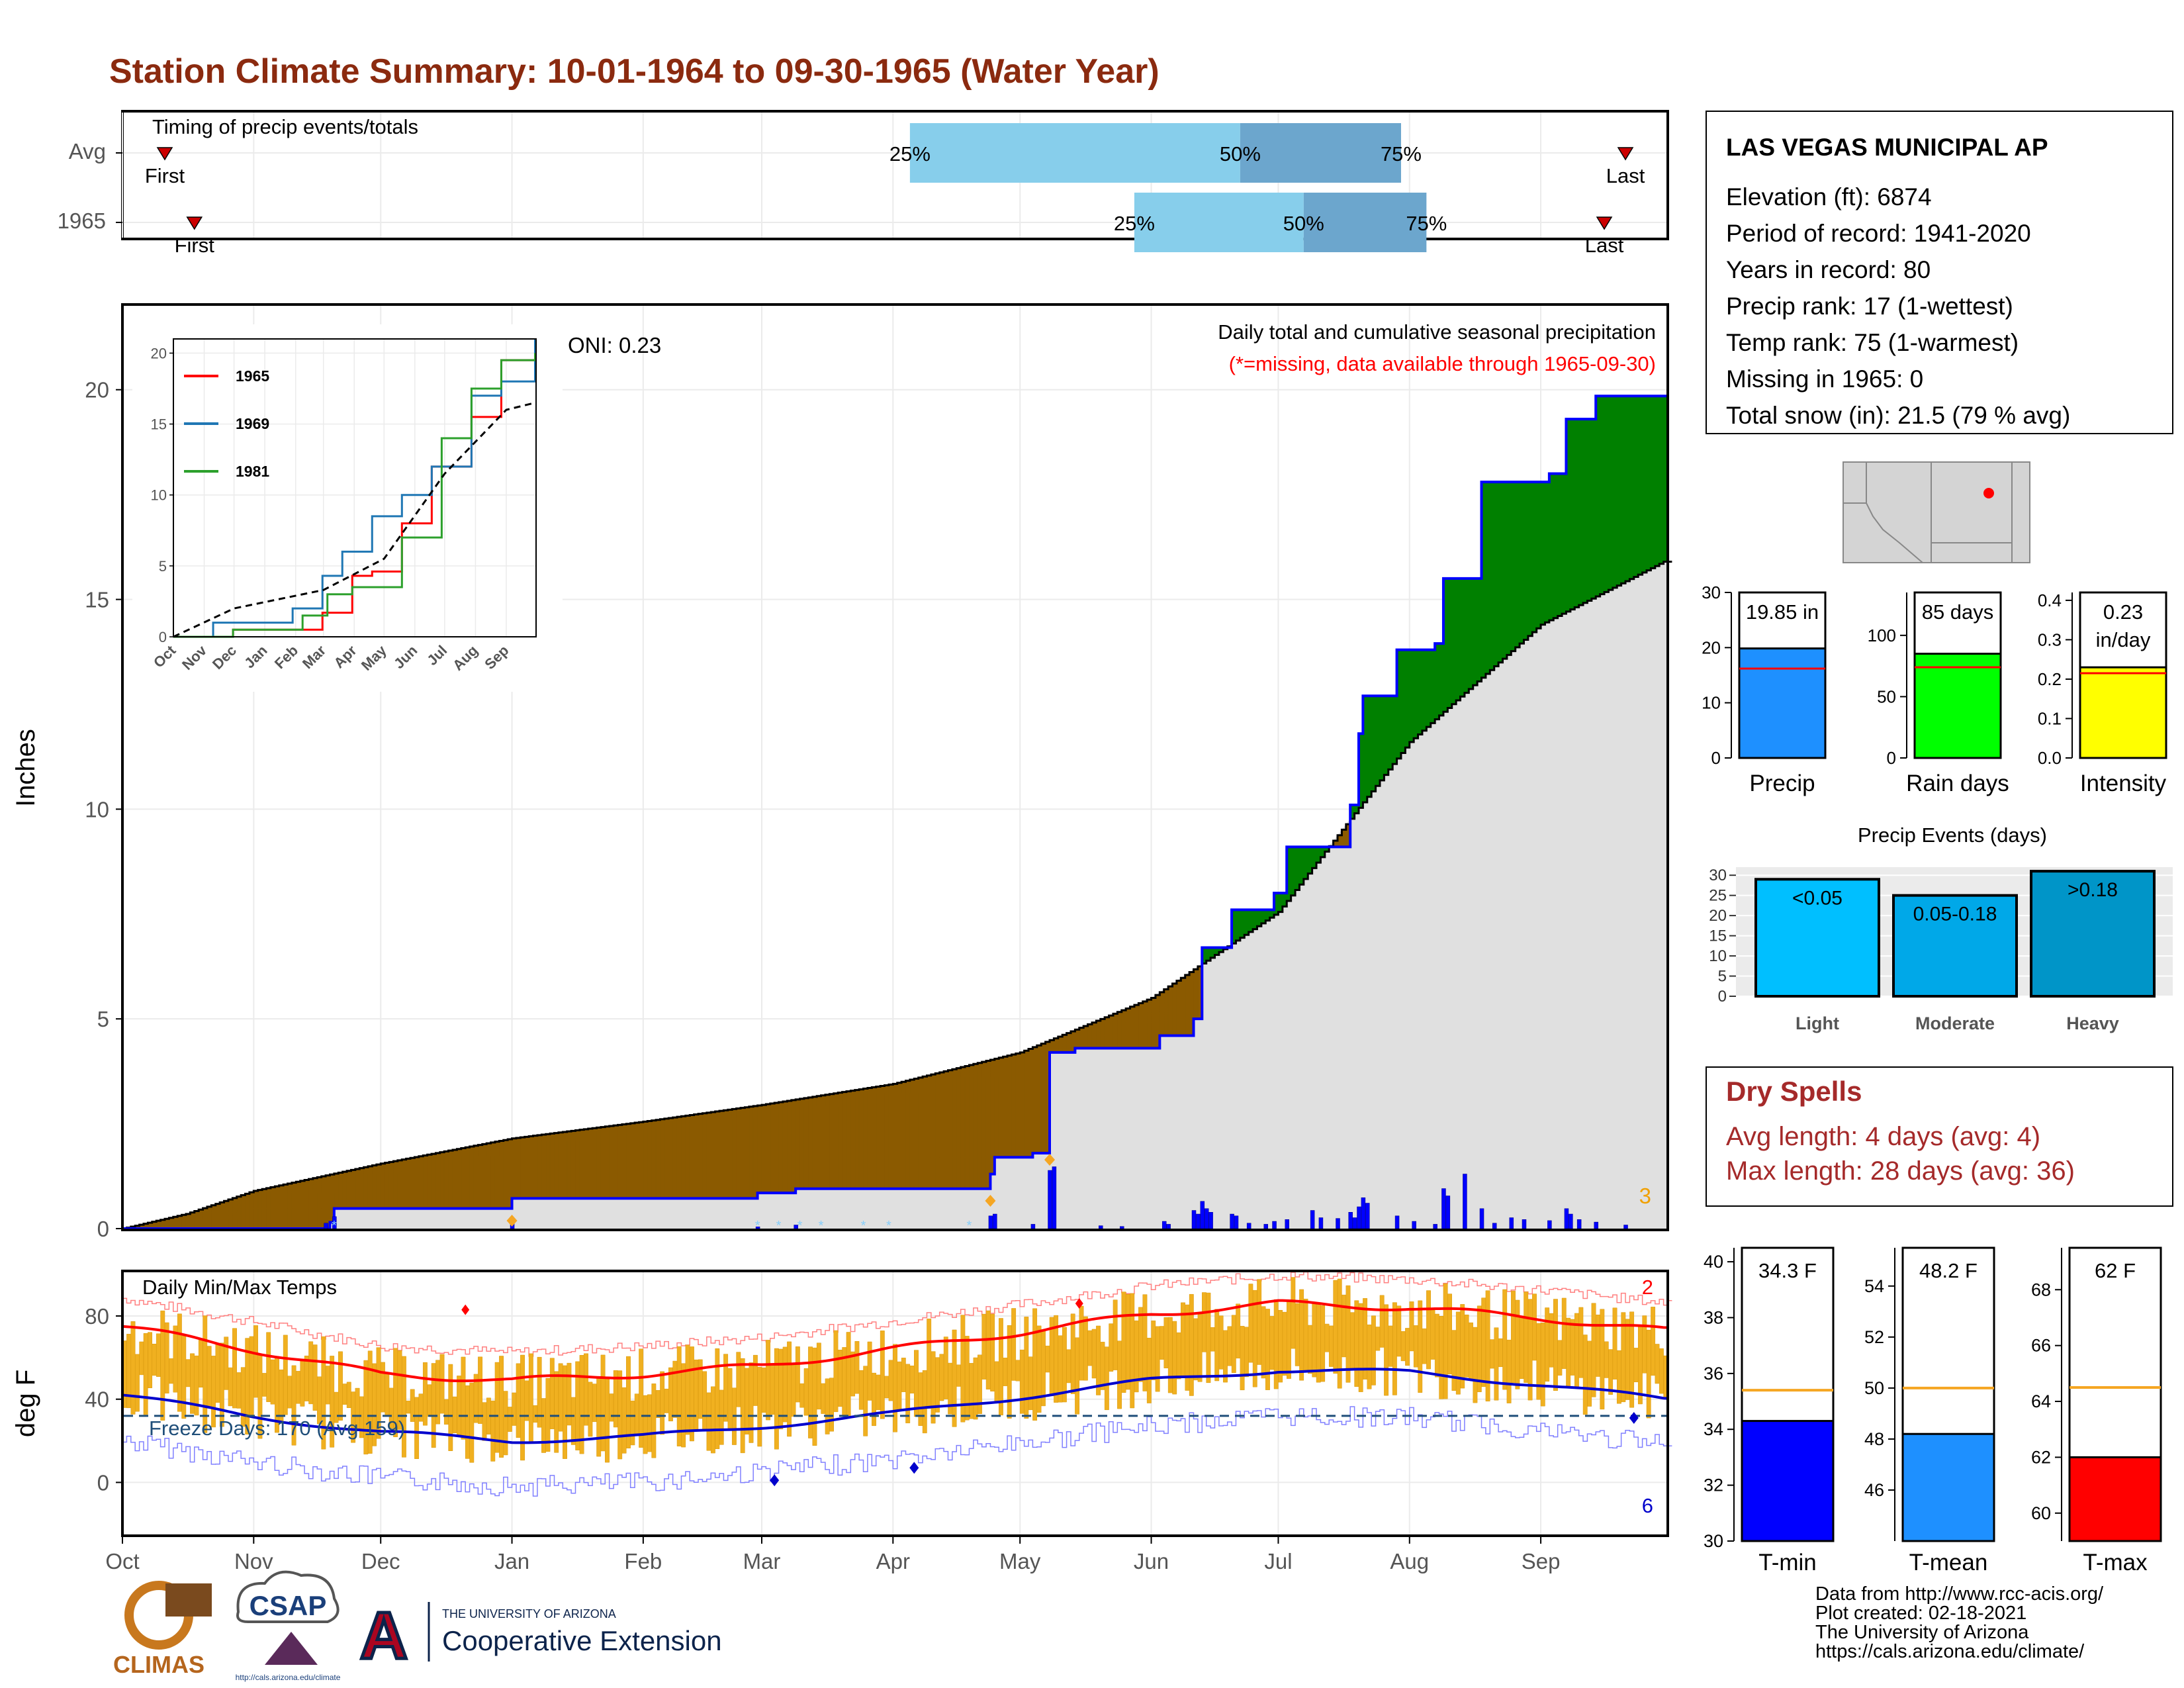 The image size is (2184, 1688). What do you see at coordinates (2115, 1270) in the screenshot?
I see `temp-summary-value: 62 F` at bounding box center [2115, 1270].